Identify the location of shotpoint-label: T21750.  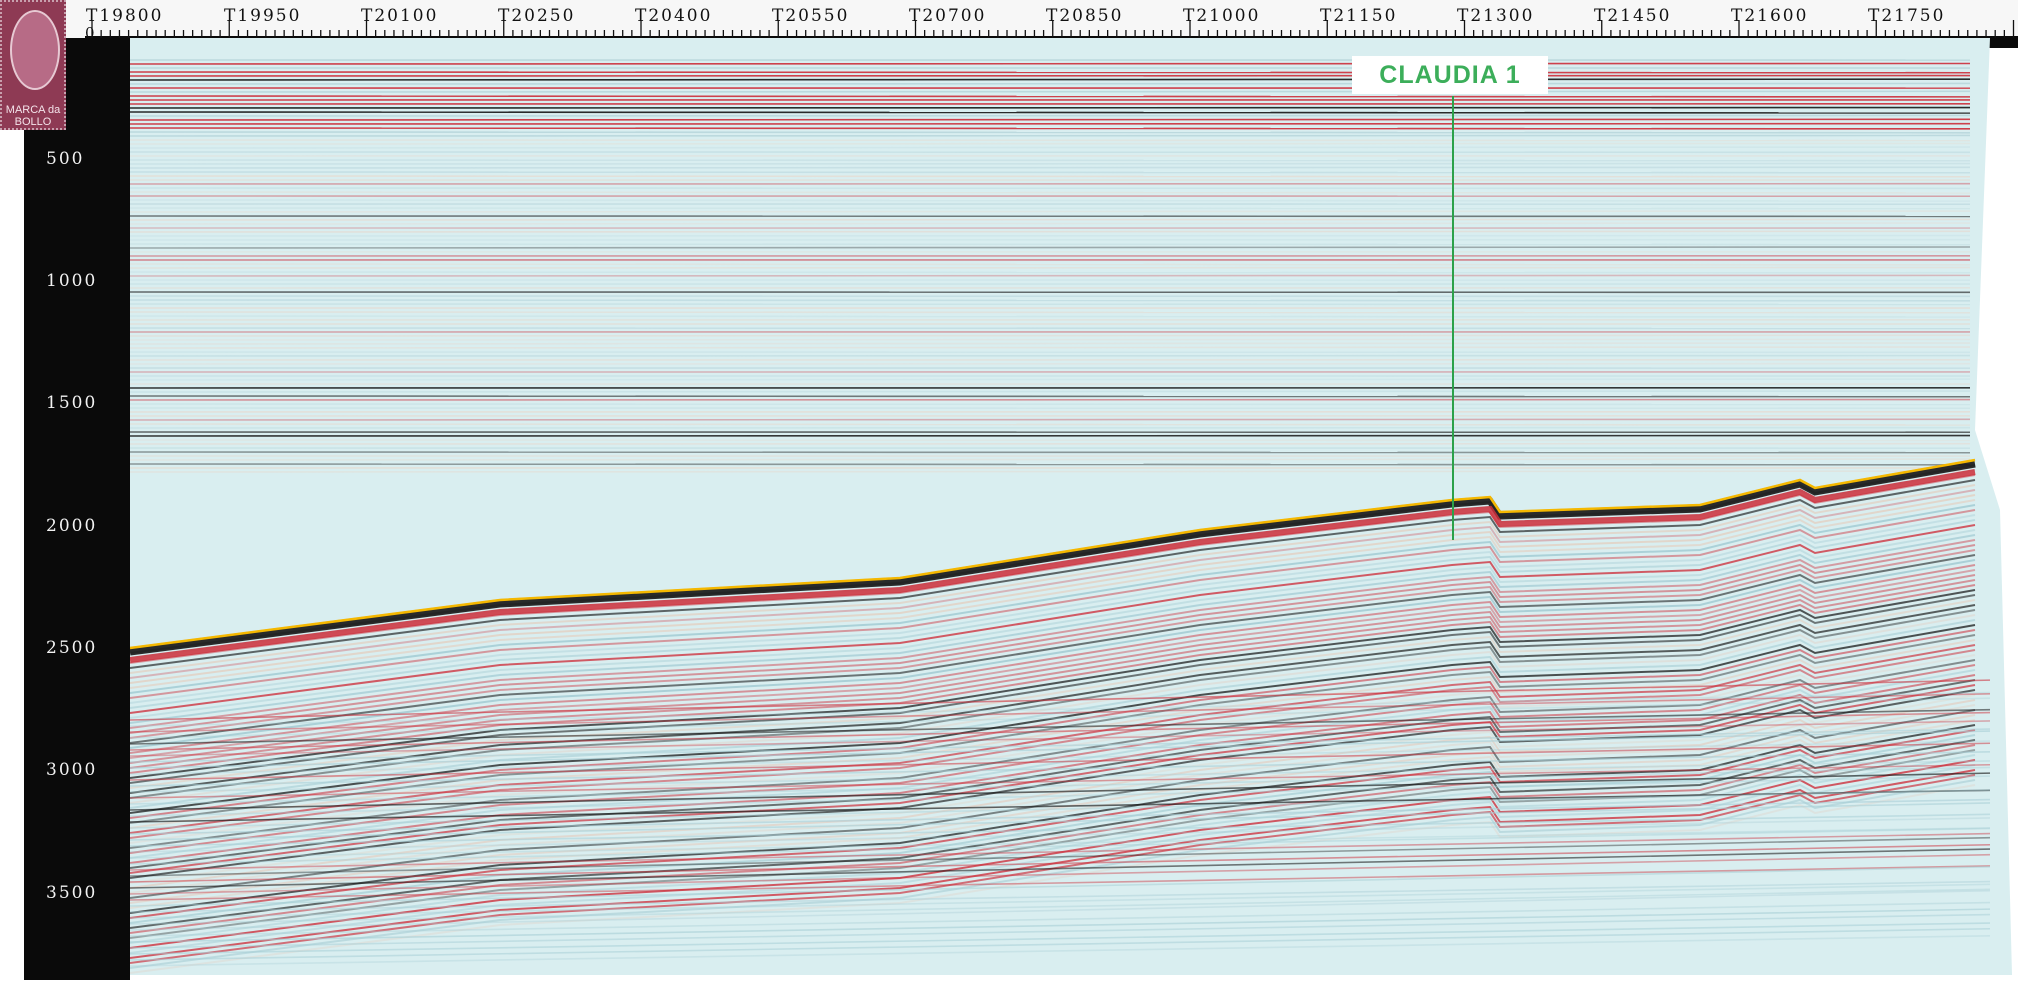
(1907, 16).